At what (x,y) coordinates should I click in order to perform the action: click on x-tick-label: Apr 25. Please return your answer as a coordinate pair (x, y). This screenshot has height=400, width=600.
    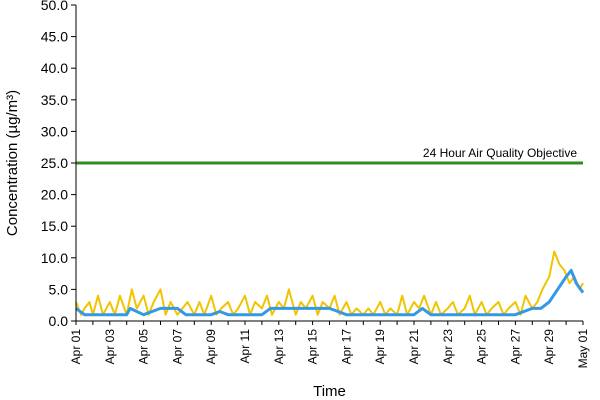
    Looking at the image, I should click on (482, 347).